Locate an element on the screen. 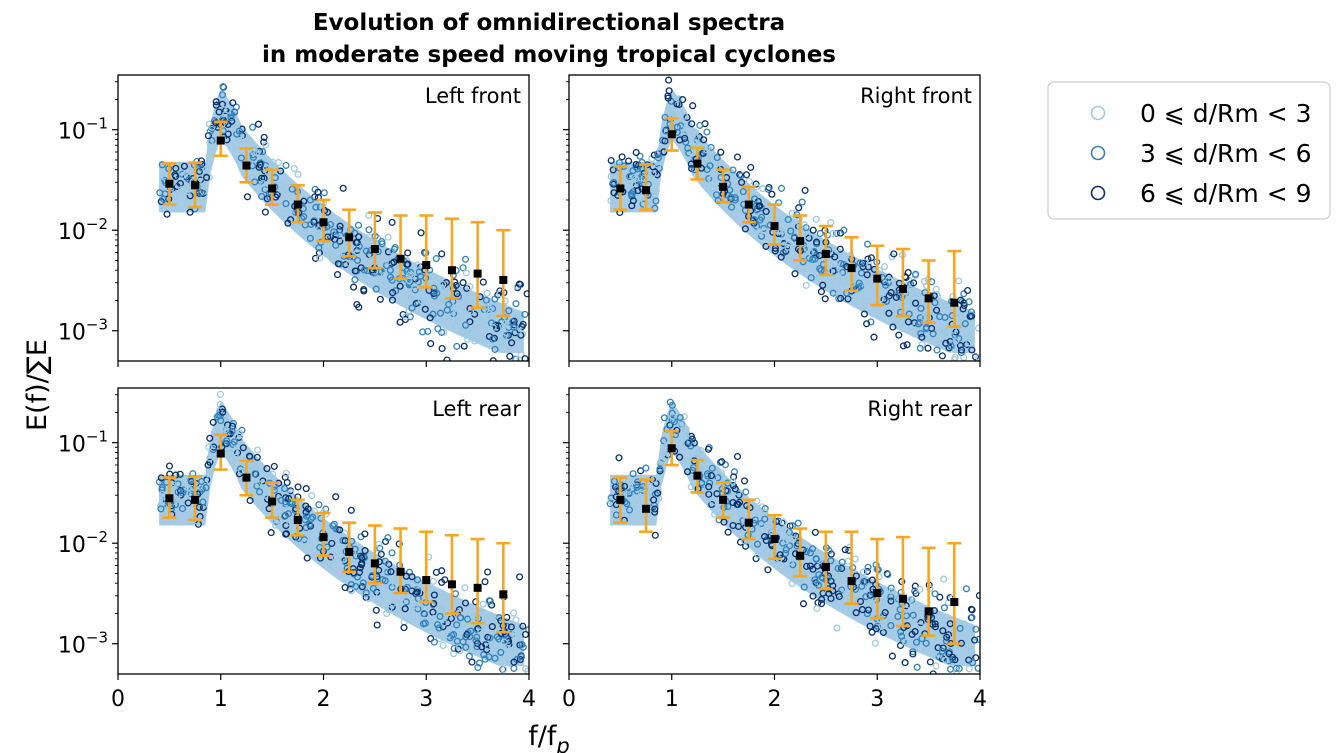 This screenshot has height=753, width=1339. legend-marker is located at coordinates (1098, 113).